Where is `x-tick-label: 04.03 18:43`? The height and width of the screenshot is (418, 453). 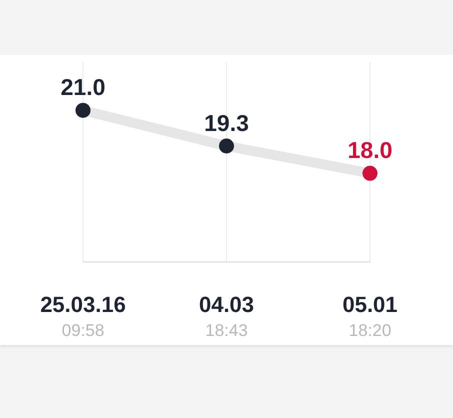
x-tick-label: 04.03 18:43 is located at coordinates (226, 316).